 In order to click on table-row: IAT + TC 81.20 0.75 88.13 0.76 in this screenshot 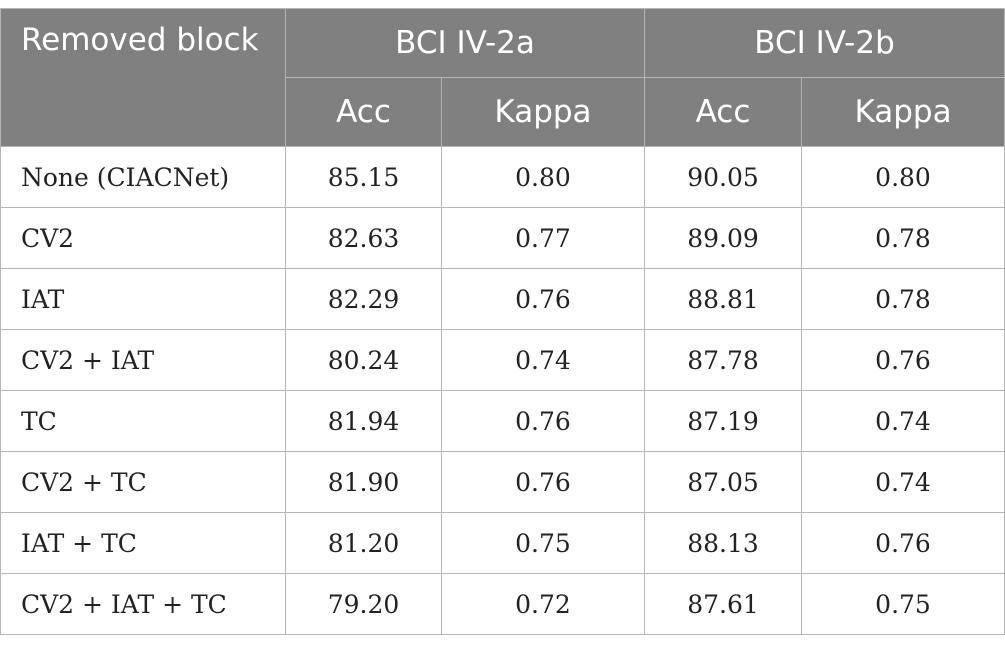, I will do `click(502, 543)`.